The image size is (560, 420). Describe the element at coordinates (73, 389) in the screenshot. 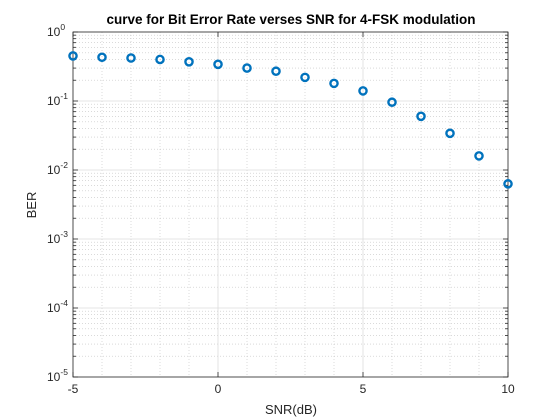

I see `x-tick-label: -5` at that location.